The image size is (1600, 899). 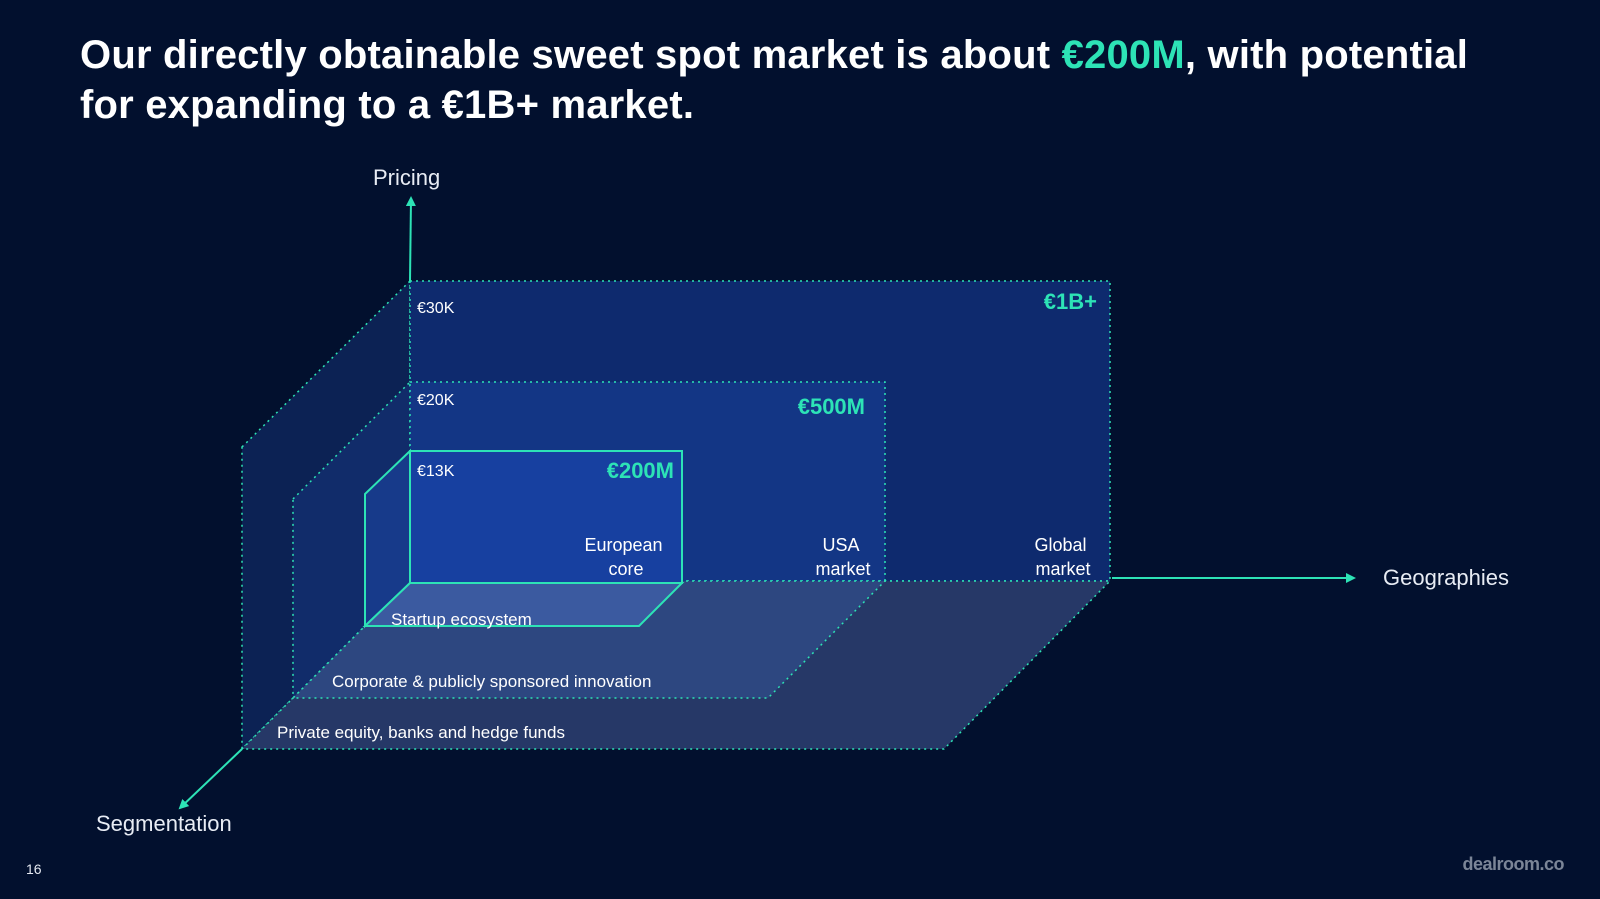 I want to click on pricing-axis-arrow, so click(x=410, y=239).